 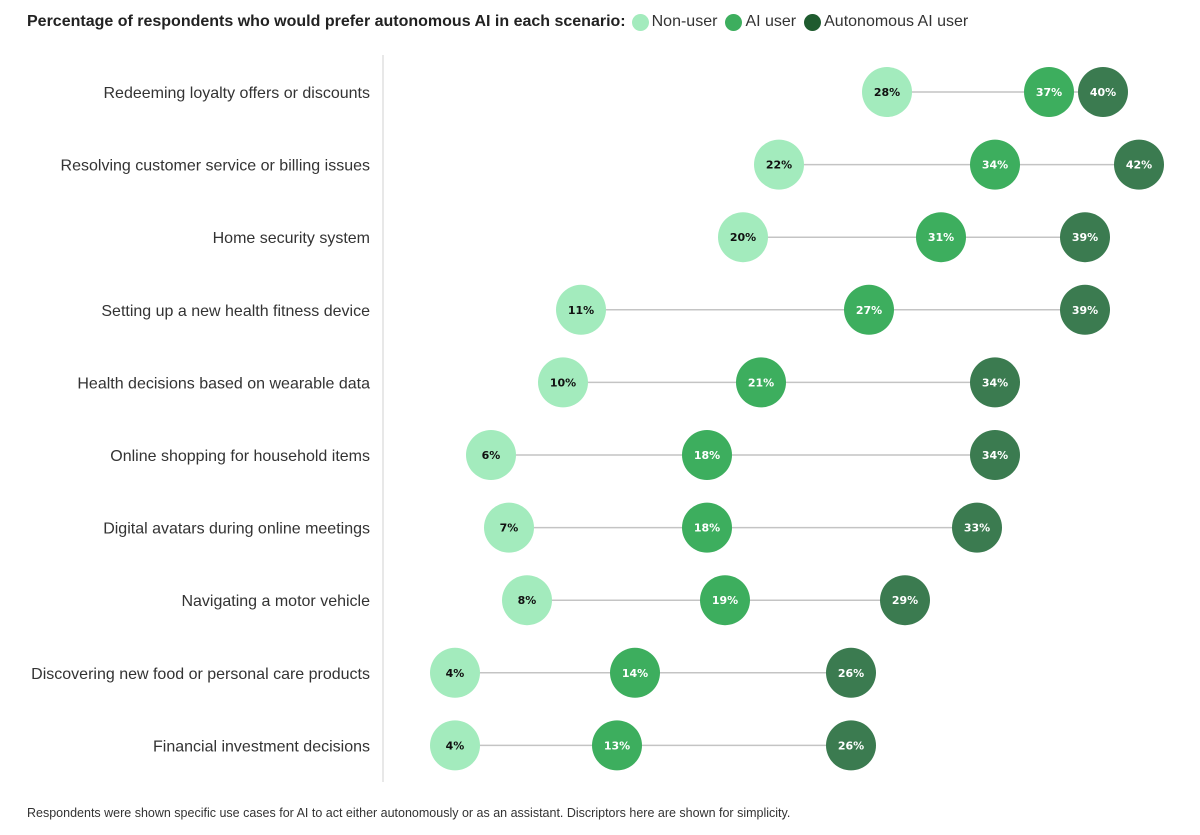 I want to click on legend-item-non-user: Non-user, so click(x=674, y=22).